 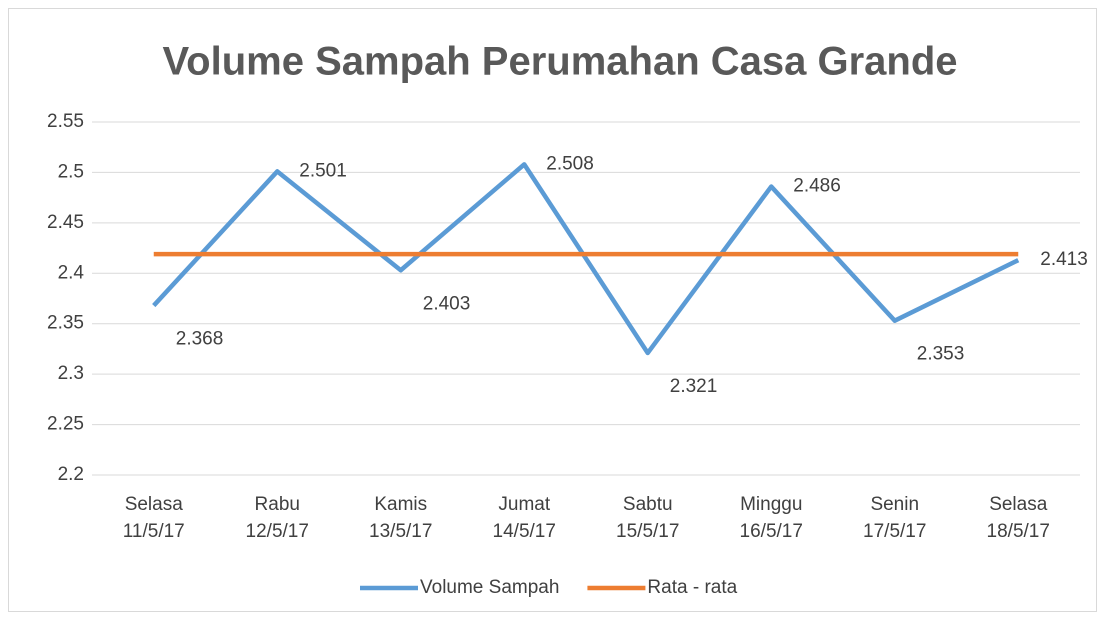 What do you see at coordinates (570, 163) in the screenshot?
I see `data-label: 2.508` at bounding box center [570, 163].